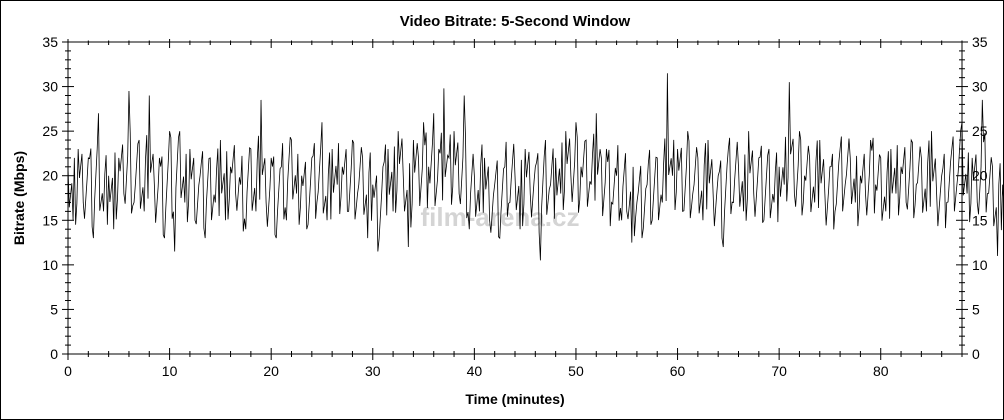 This screenshot has width=1004, height=420. Describe the element at coordinates (271, 371) in the screenshot. I see `x-tick-label: 20` at that location.